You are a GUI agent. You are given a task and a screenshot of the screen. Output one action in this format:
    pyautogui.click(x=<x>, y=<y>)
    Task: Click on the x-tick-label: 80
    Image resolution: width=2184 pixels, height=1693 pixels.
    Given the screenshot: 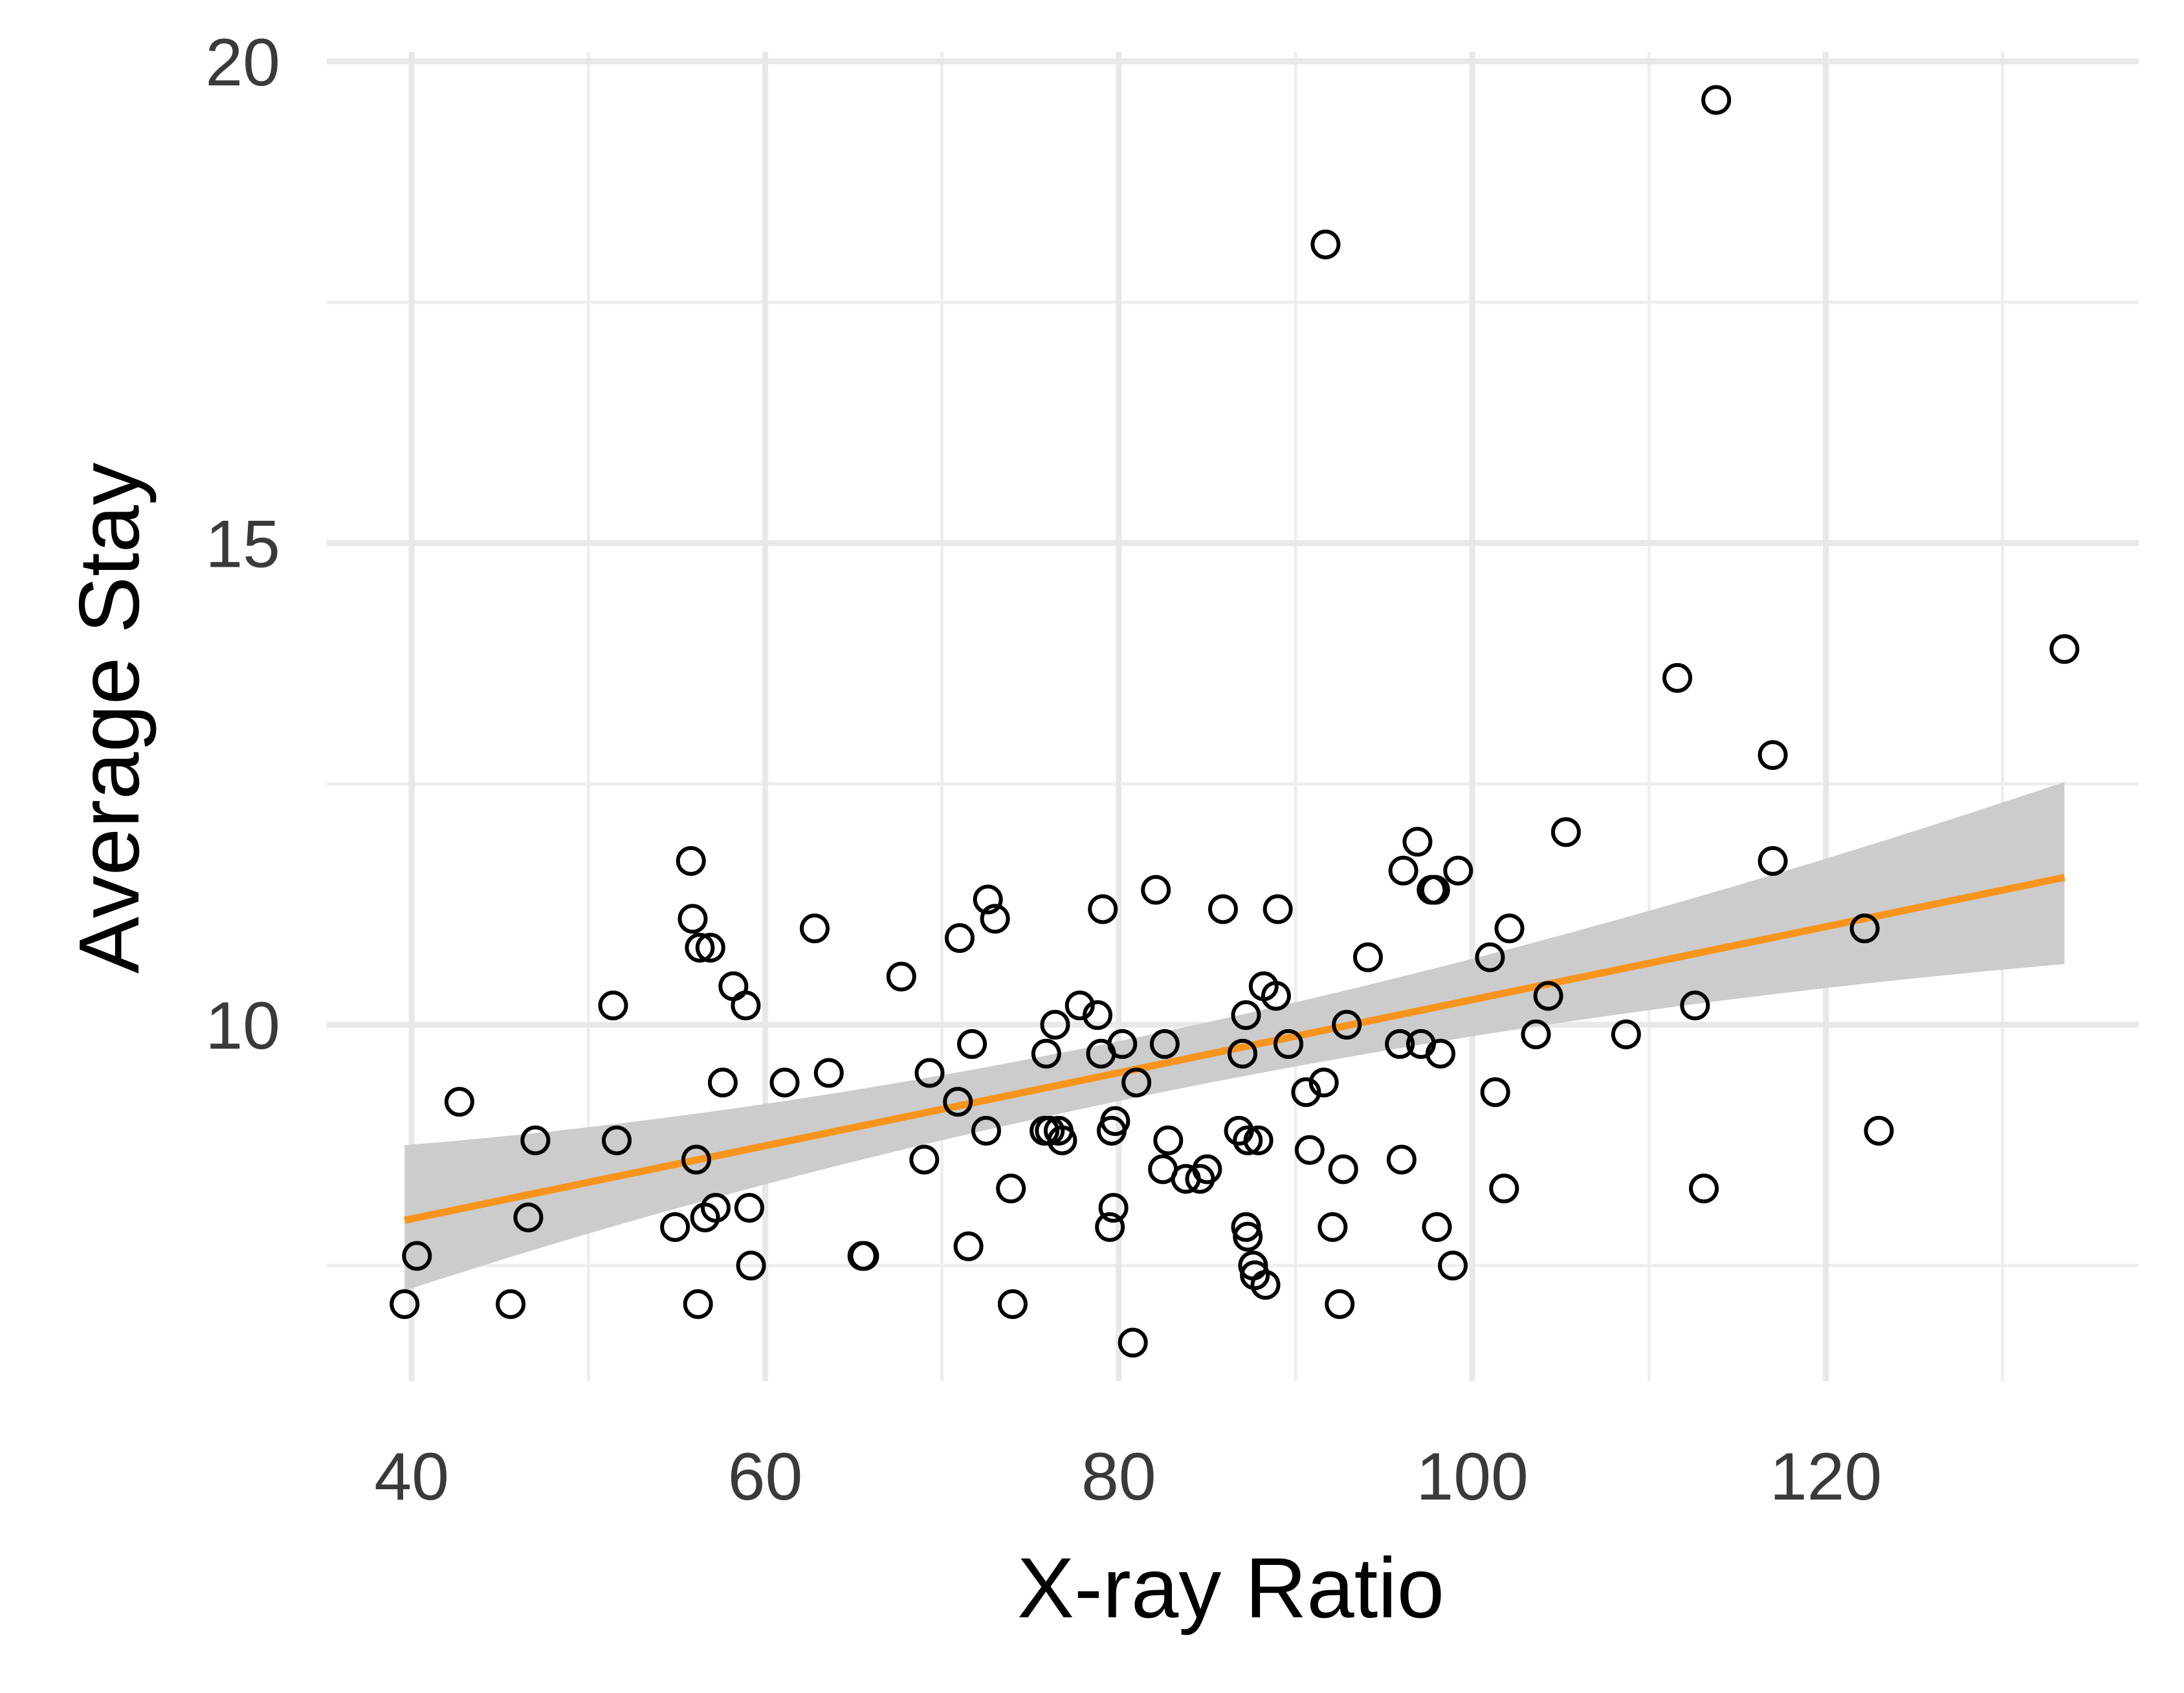 What is the action you would take?
    pyautogui.click(x=1118, y=1476)
    